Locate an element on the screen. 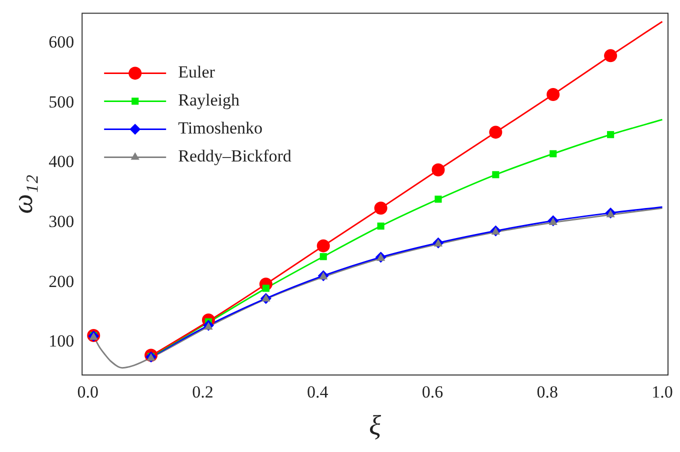 This screenshot has height=452, width=680. y-tick-label: 100 is located at coordinates (61, 341).